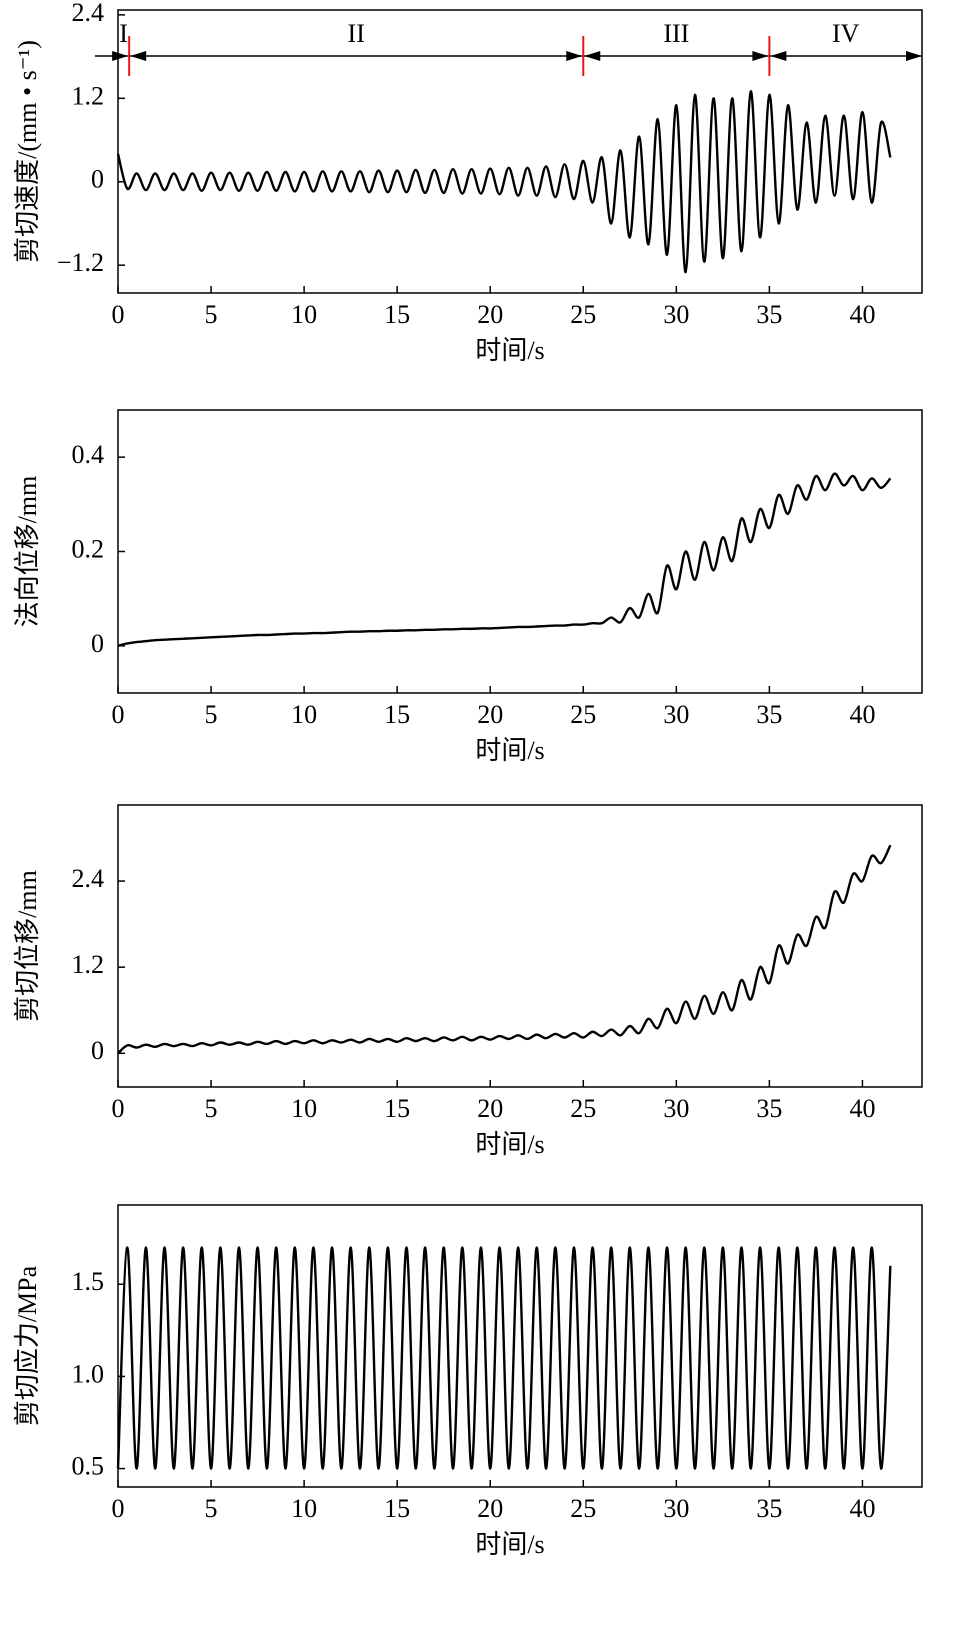  I want to click on y-tick-label: 0.2, so click(88, 548).